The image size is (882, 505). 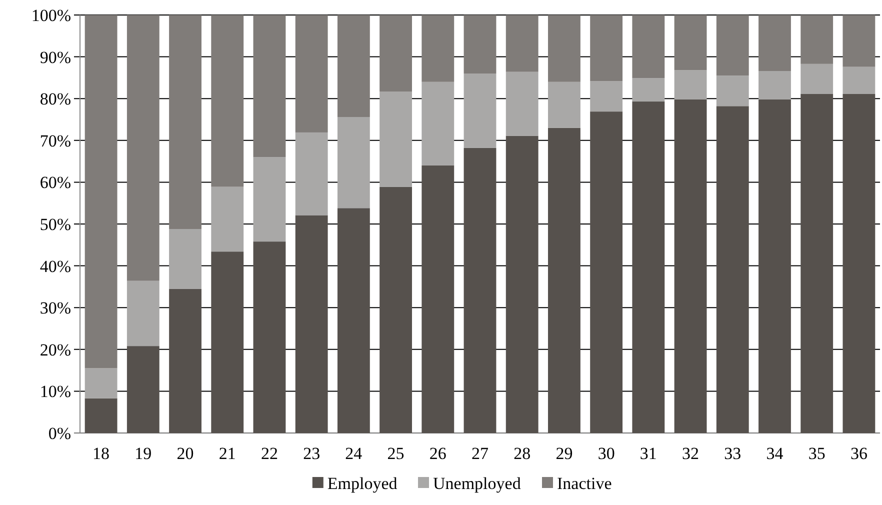 I want to click on y-tick-label: 50%, so click(x=55, y=224).